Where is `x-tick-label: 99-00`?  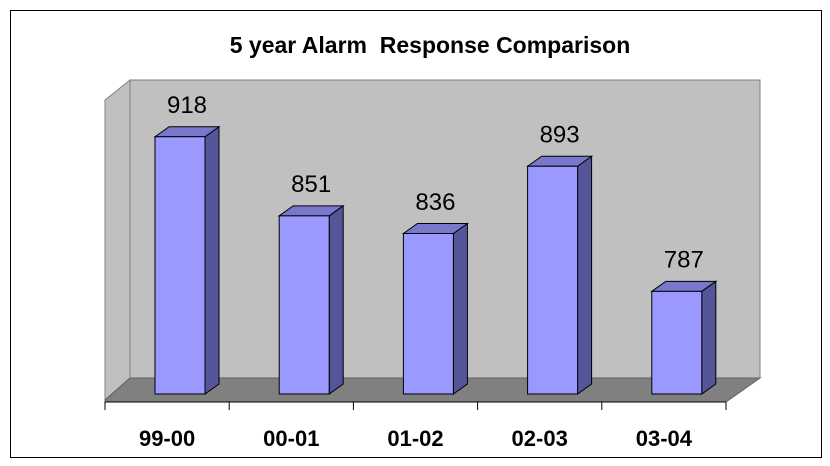 x-tick-label: 99-00 is located at coordinates (167, 438).